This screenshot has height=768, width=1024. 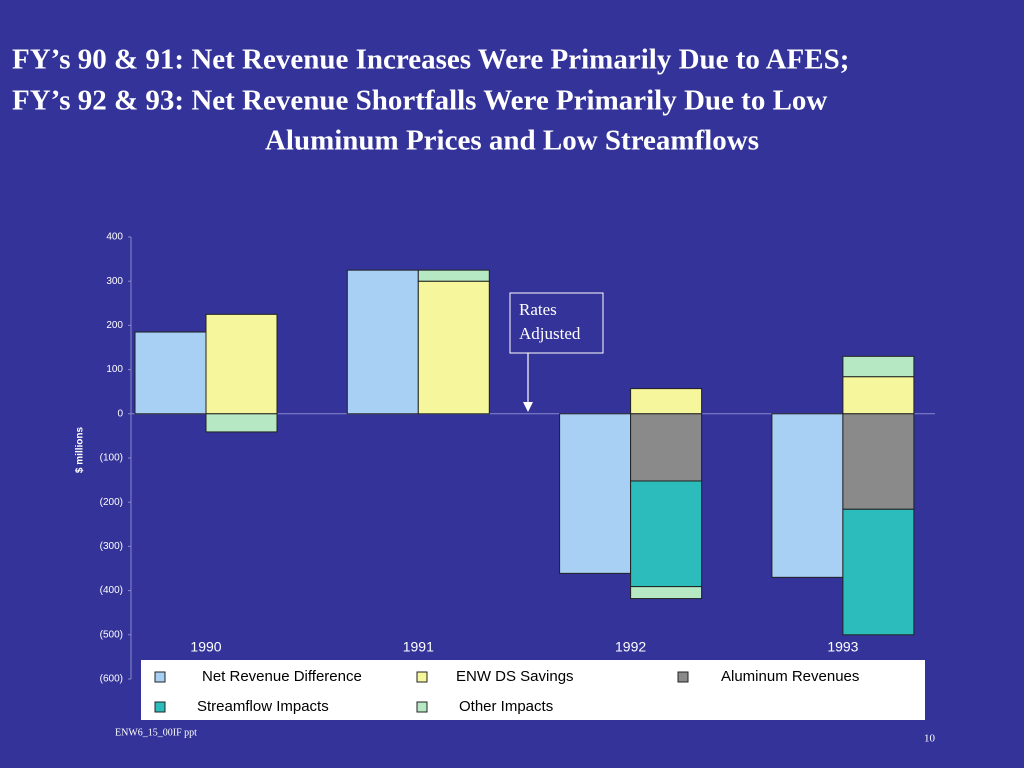 I want to click on footer: ENW6_15_00IF ppt, so click(x=156, y=732).